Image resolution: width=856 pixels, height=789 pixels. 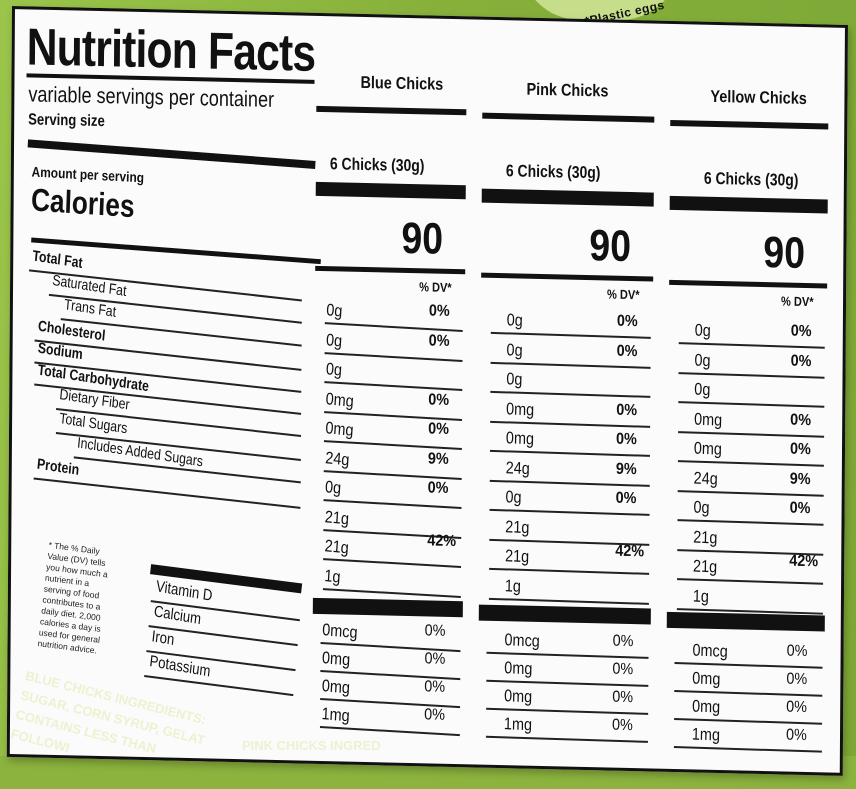 I want to click on pink-chicks-ingredients: PINK CHICKS INGRED, so click(x=311, y=745).